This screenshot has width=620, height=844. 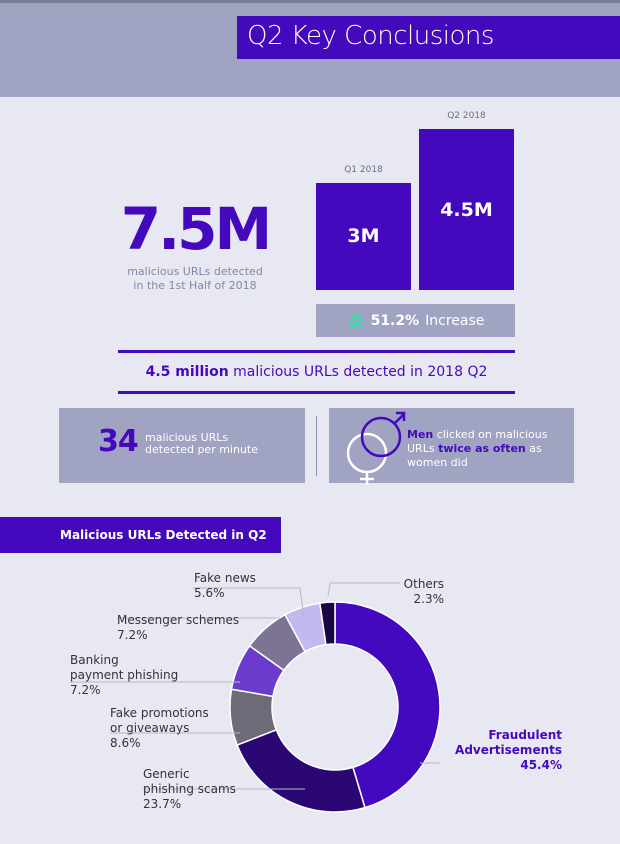 What do you see at coordinates (195, 271) in the screenshot?
I see `caption-line: malicious URLs detected` at bounding box center [195, 271].